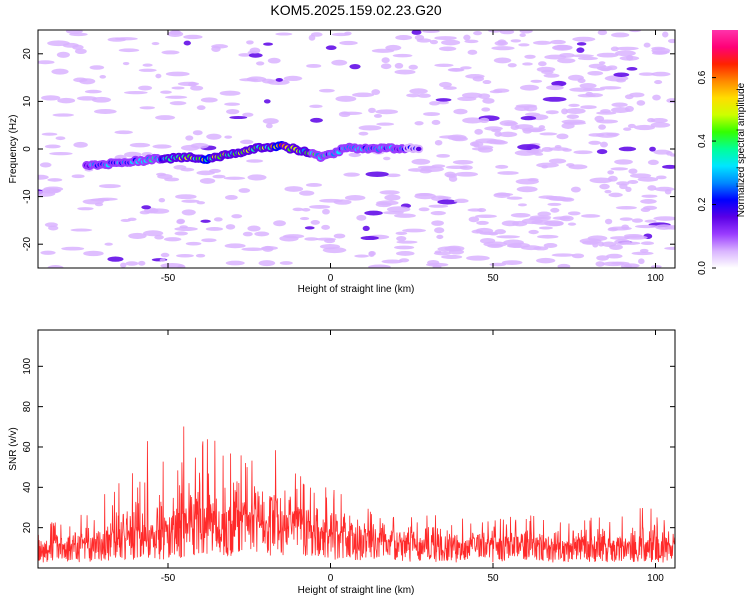 This screenshot has height=600, width=750. I want to click on spectrogram-y-tick-label: 0, so click(27, 149).